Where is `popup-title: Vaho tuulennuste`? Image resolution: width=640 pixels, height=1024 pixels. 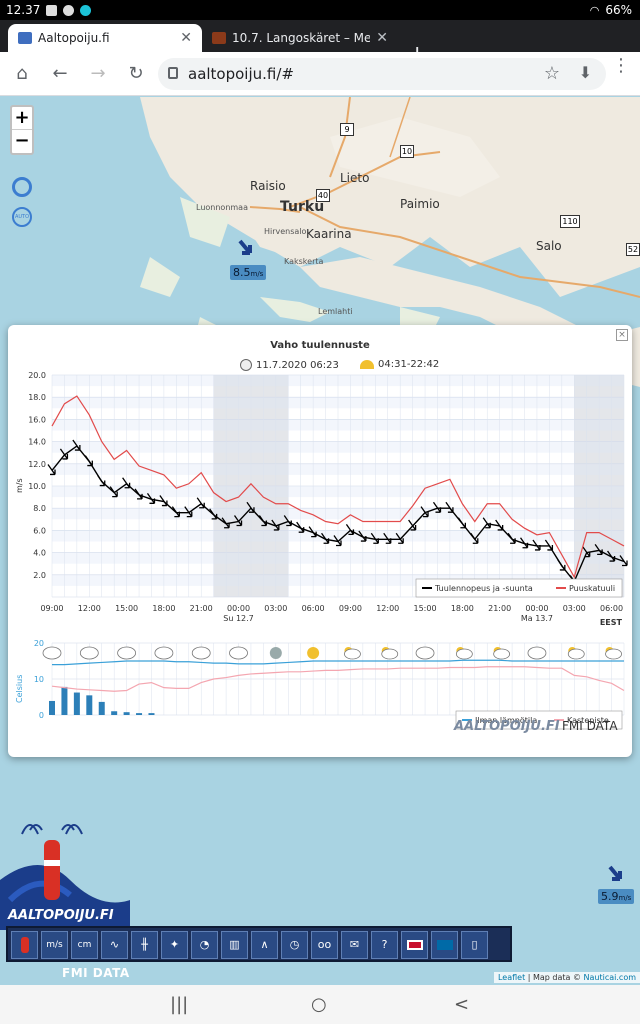 popup-title: Vaho tuulennuste is located at coordinates (320, 345).